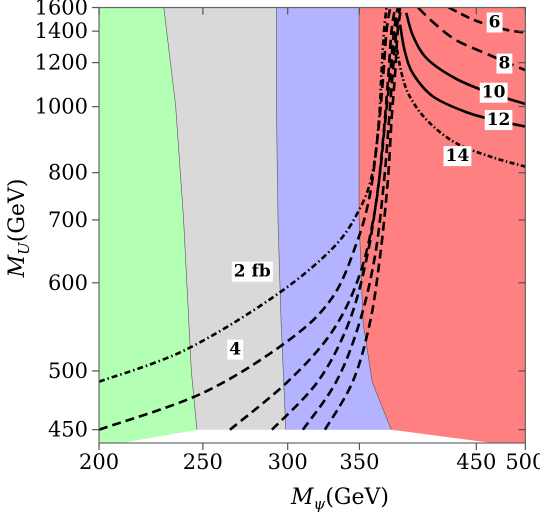 The width and height of the screenshot is (540, 515). I want to click on x-tick-label: 500, so click(522, 462).